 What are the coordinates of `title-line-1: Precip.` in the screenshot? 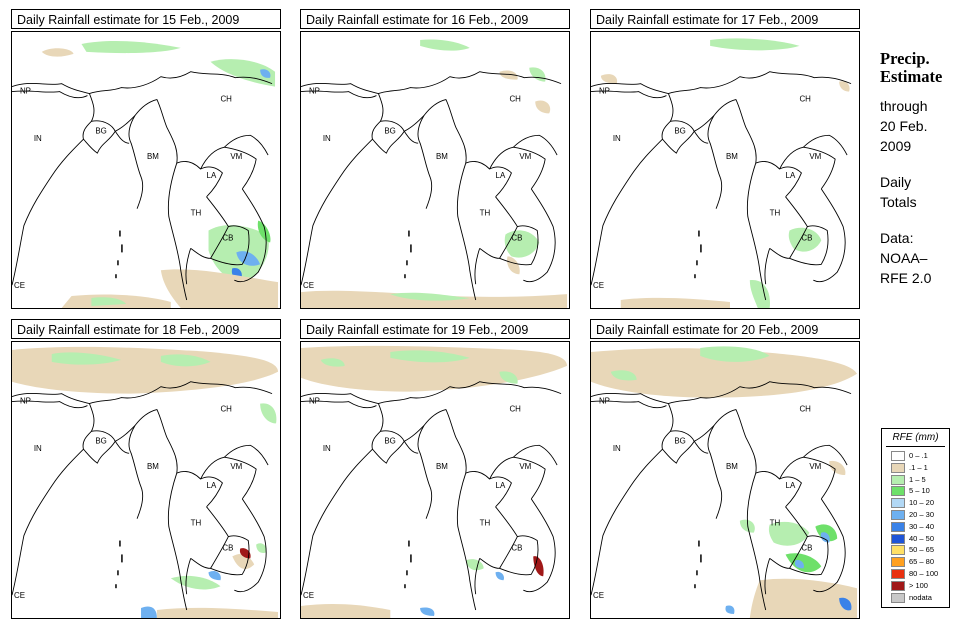 It's located at (905, 58).